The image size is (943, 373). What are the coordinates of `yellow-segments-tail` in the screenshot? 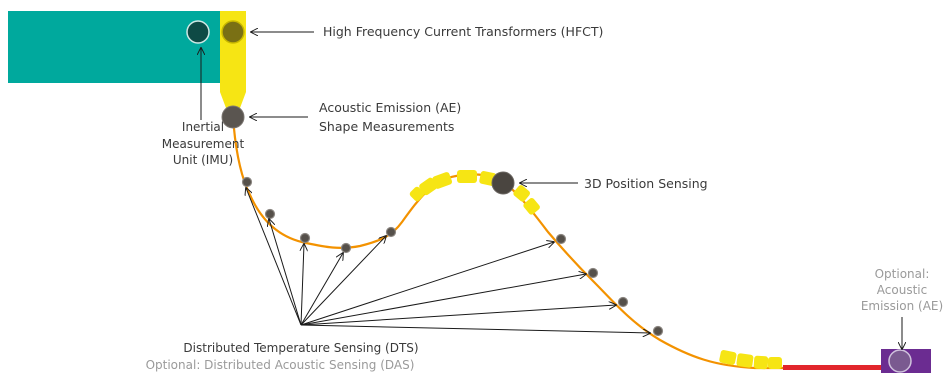 It's located at (750, 360).